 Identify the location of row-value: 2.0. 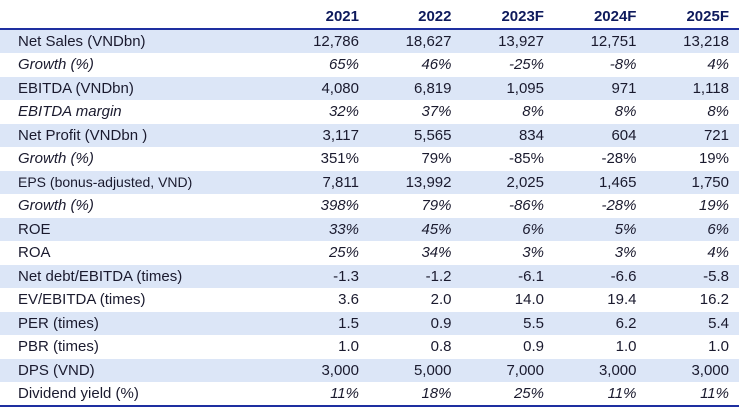
(415, 300).